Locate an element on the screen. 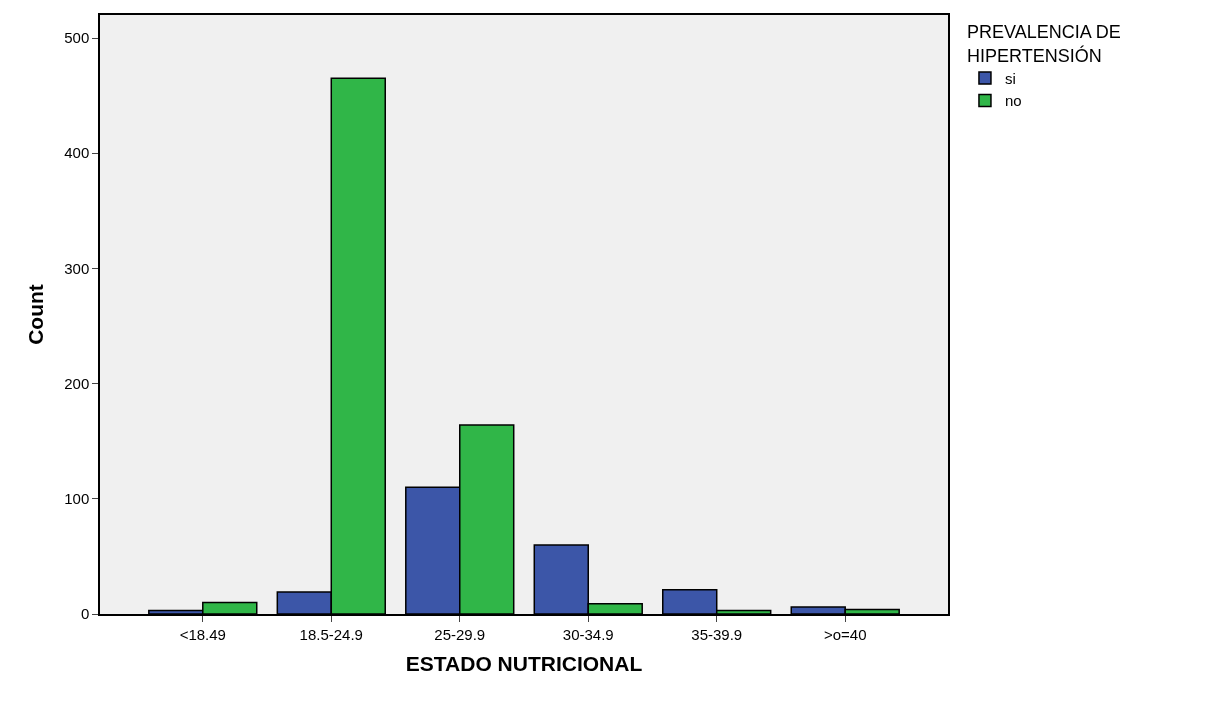  x-axis-title: ESTADO NUTRICIONAL is located at coordinates (524, 664).